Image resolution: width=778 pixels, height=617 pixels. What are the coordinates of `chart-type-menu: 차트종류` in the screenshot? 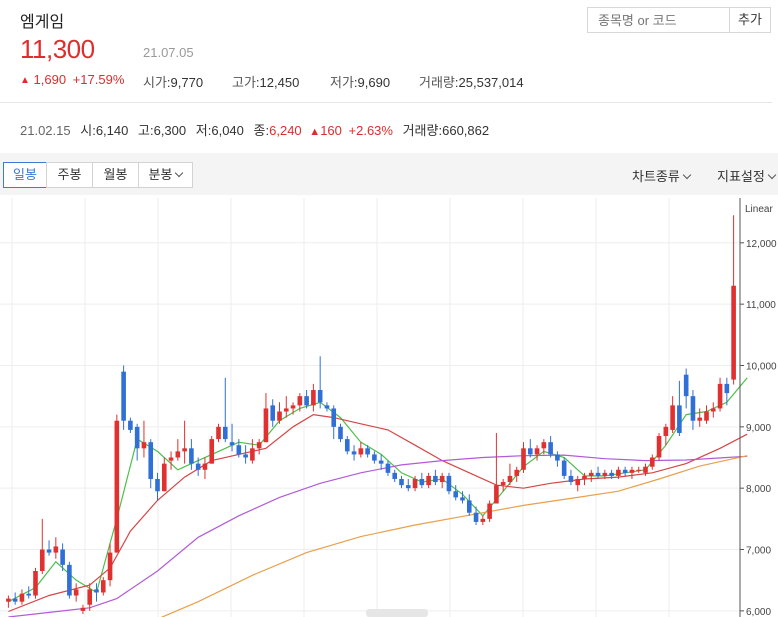 It's located at (662, 175).